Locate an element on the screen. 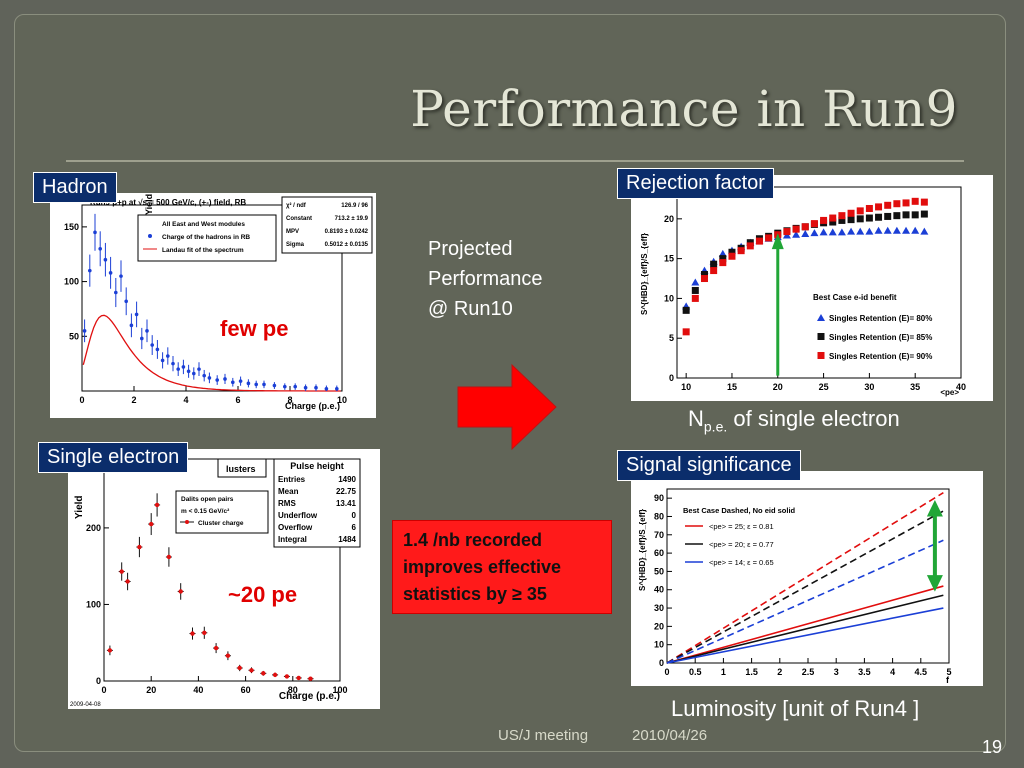 The width and height of the screenshot is (1024, 768). electron-stat-name: Overflow is located at coordinates (295, 527).